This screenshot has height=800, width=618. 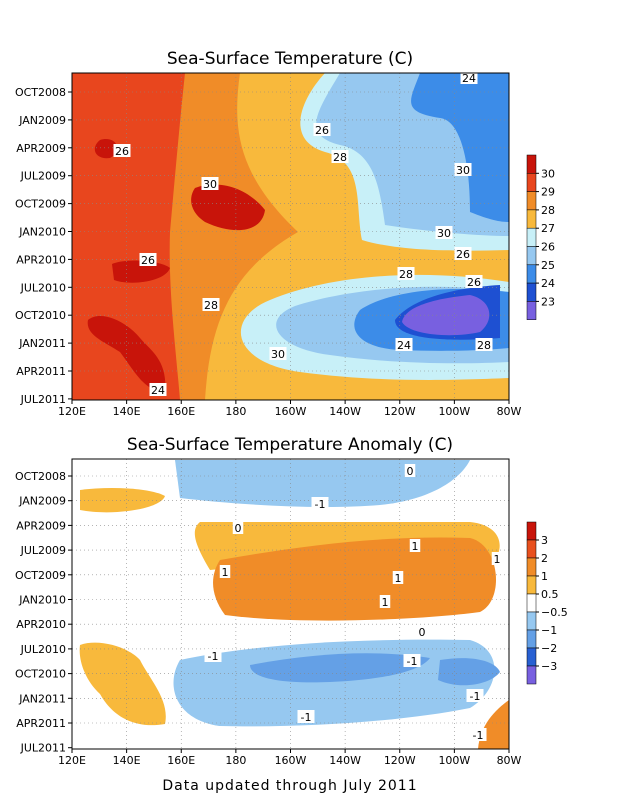 I want to click on colorbar-label: 23, so click(x=548, y=301).